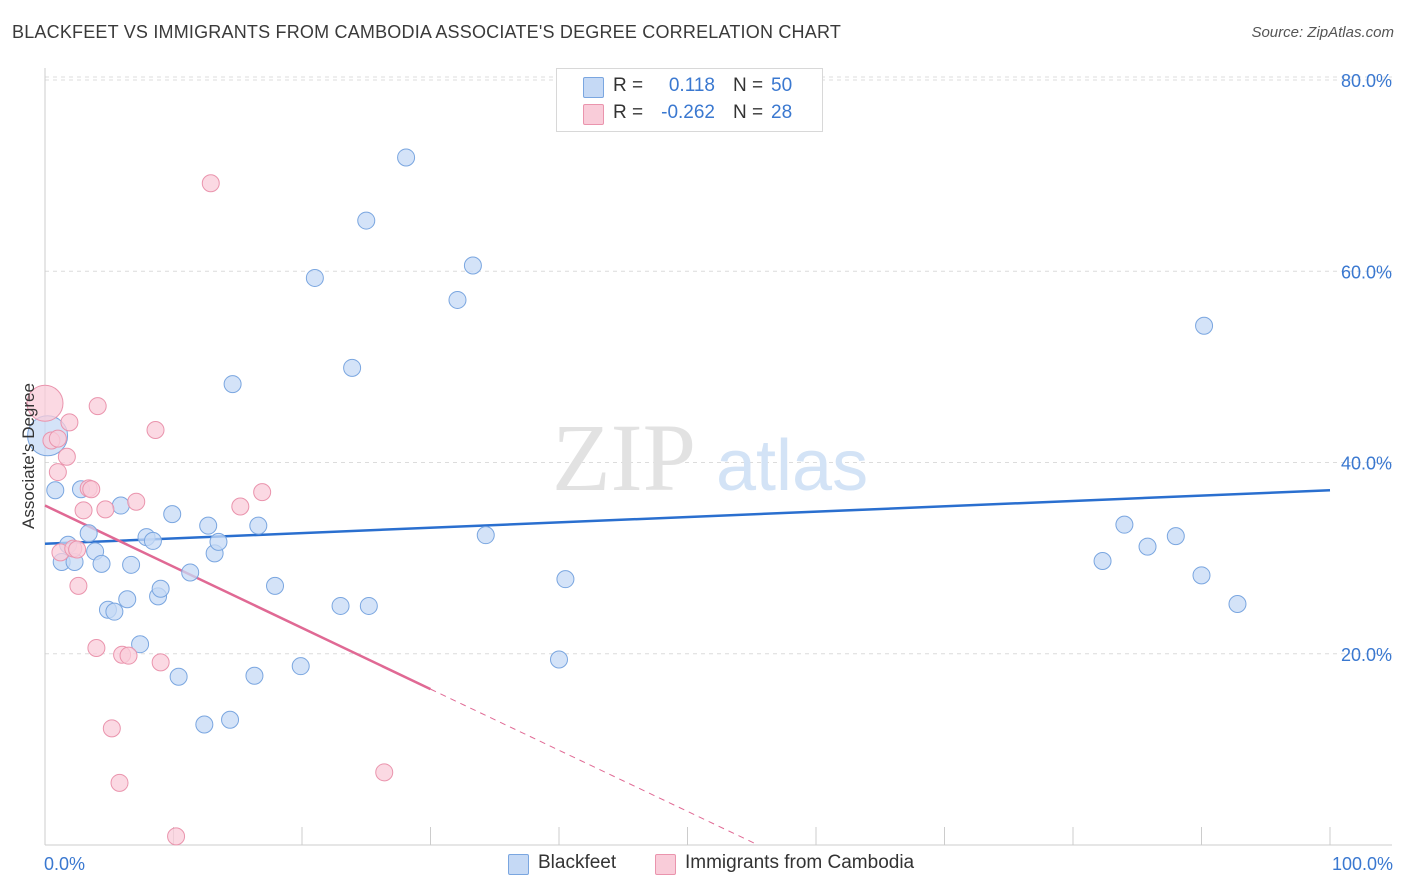  Describe the element at coordinates (594, 767) in the screenshot. I see `cambodia-trend-extension` at that location.